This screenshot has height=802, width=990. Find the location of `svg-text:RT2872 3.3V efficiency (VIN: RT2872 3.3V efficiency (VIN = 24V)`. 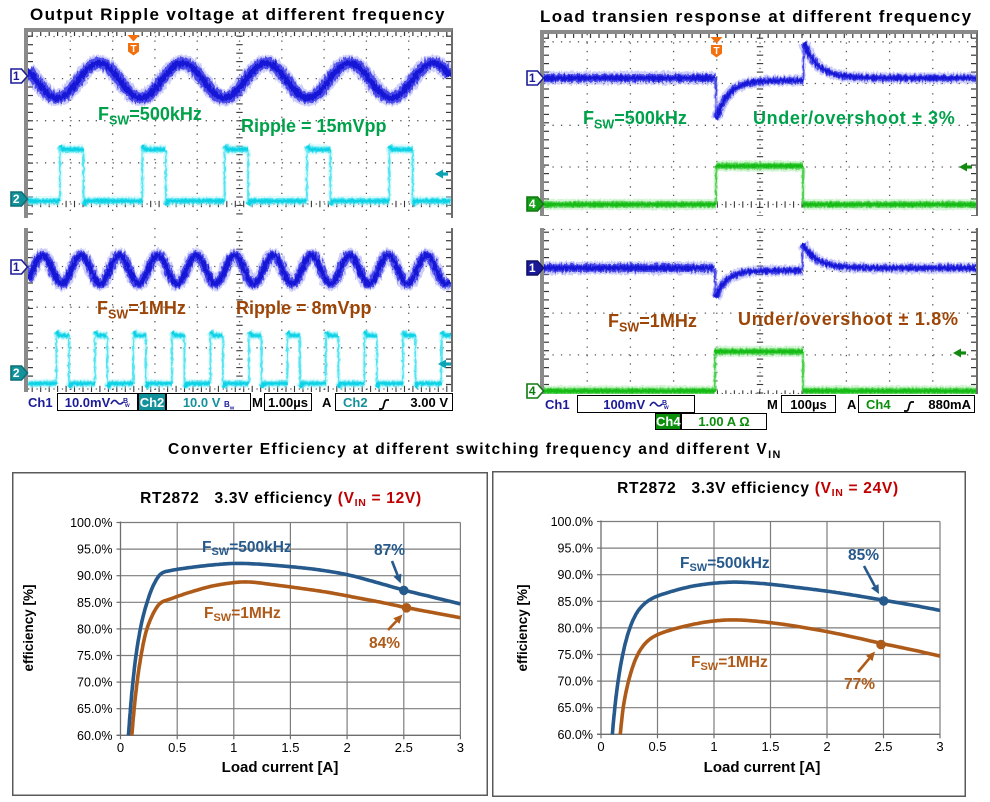

svg-text:RT2872 3.3V efficiency (VIN: RT2872 3.3V efficiency (VIN = 24V) is located at coordinates (758, 489).